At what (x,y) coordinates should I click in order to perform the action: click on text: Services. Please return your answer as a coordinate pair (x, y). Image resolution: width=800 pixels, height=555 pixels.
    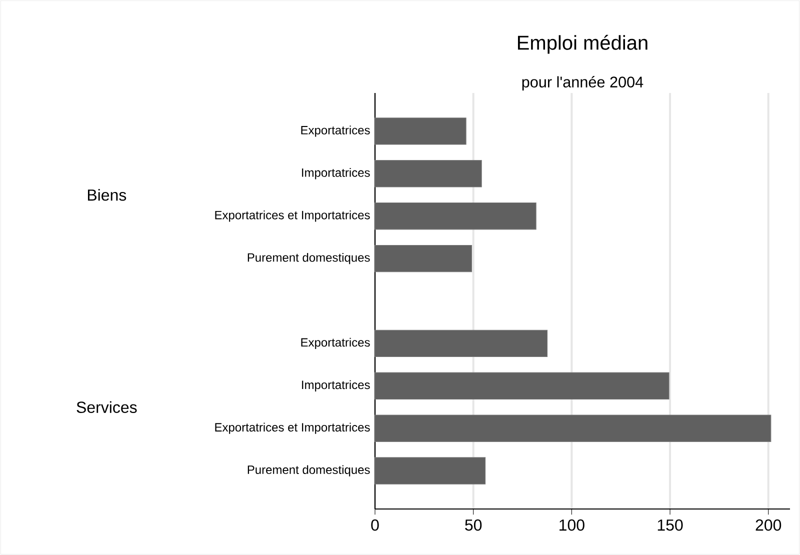
    Looking at the image, I should click on (106, 407).